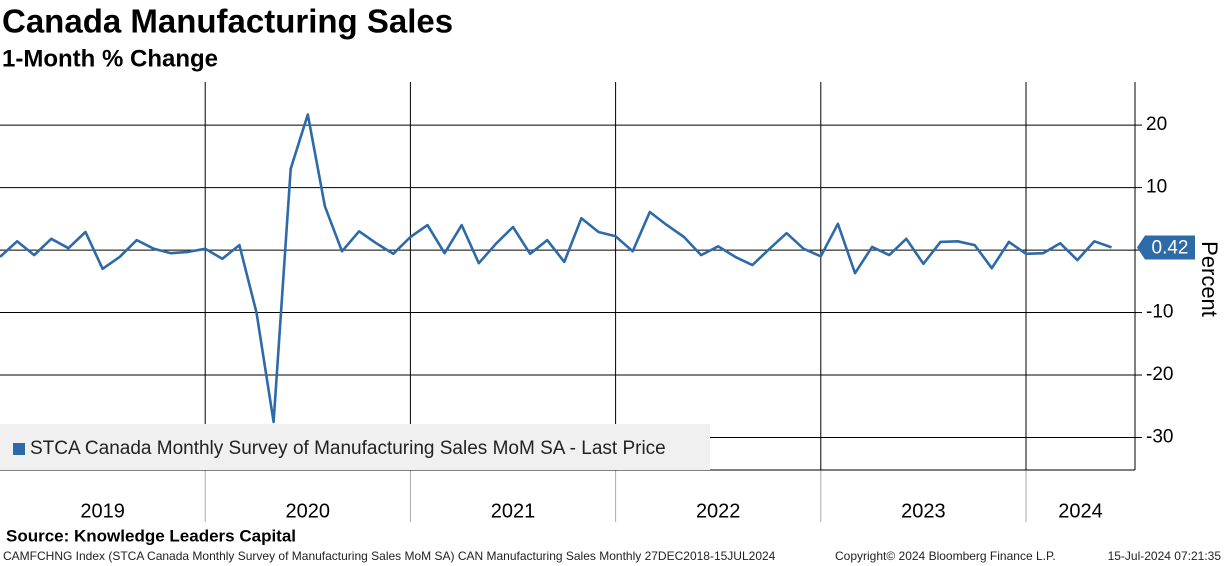 This screenshot has height=566, width=1224. I want to click on x-tick-label: 2021, so click(513, 511).